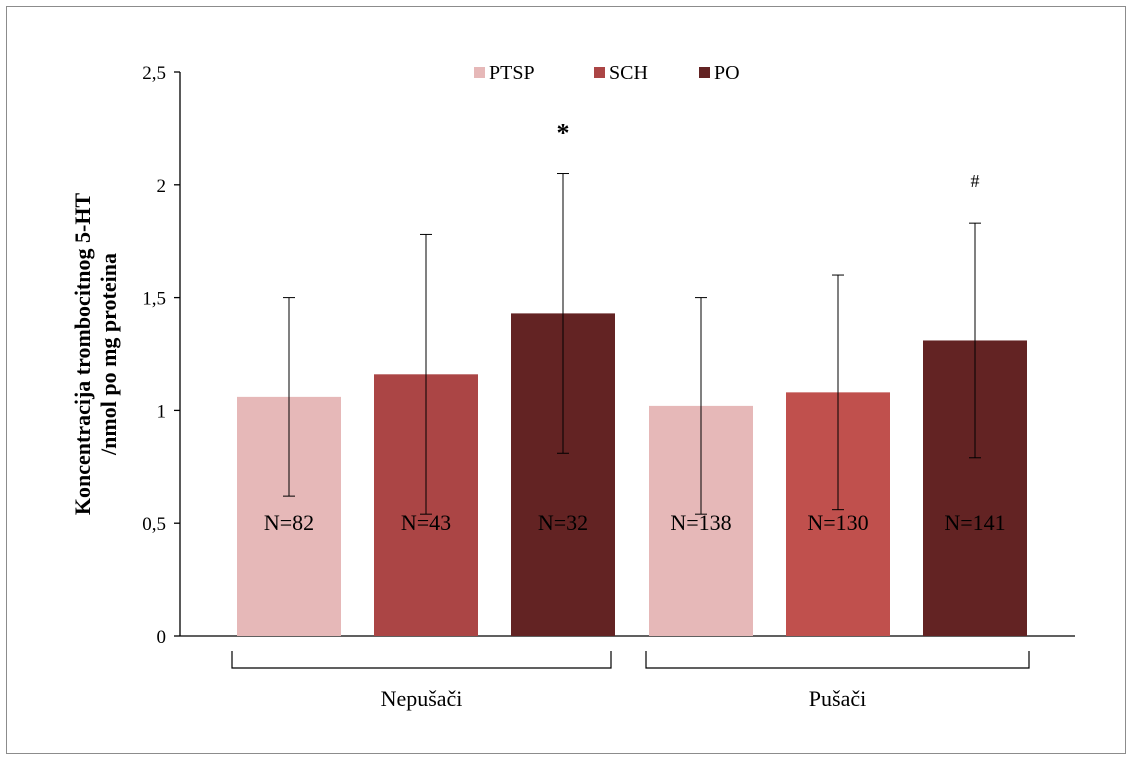 The height and width of the screenshot is (760, 1135). I want to click on n-label: N=82, so click(289, 522).